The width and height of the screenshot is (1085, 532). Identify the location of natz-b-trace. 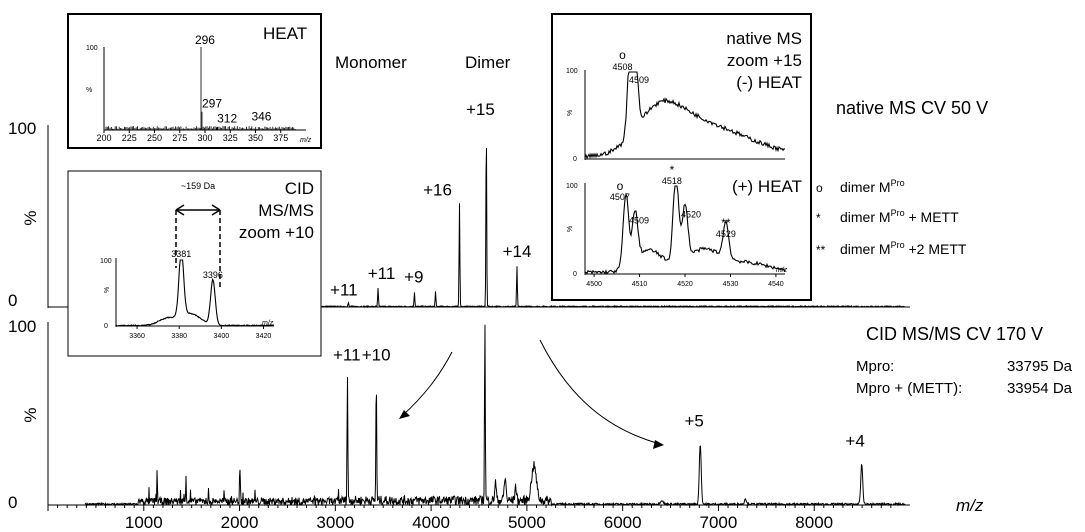
(685, 230).